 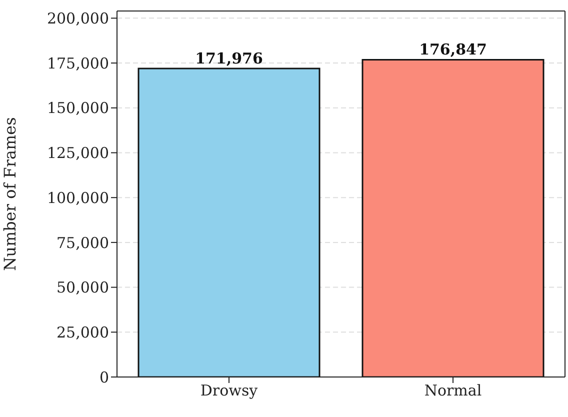 I want to click on y-tick-label: 50,000, so click(x=82, y=287).